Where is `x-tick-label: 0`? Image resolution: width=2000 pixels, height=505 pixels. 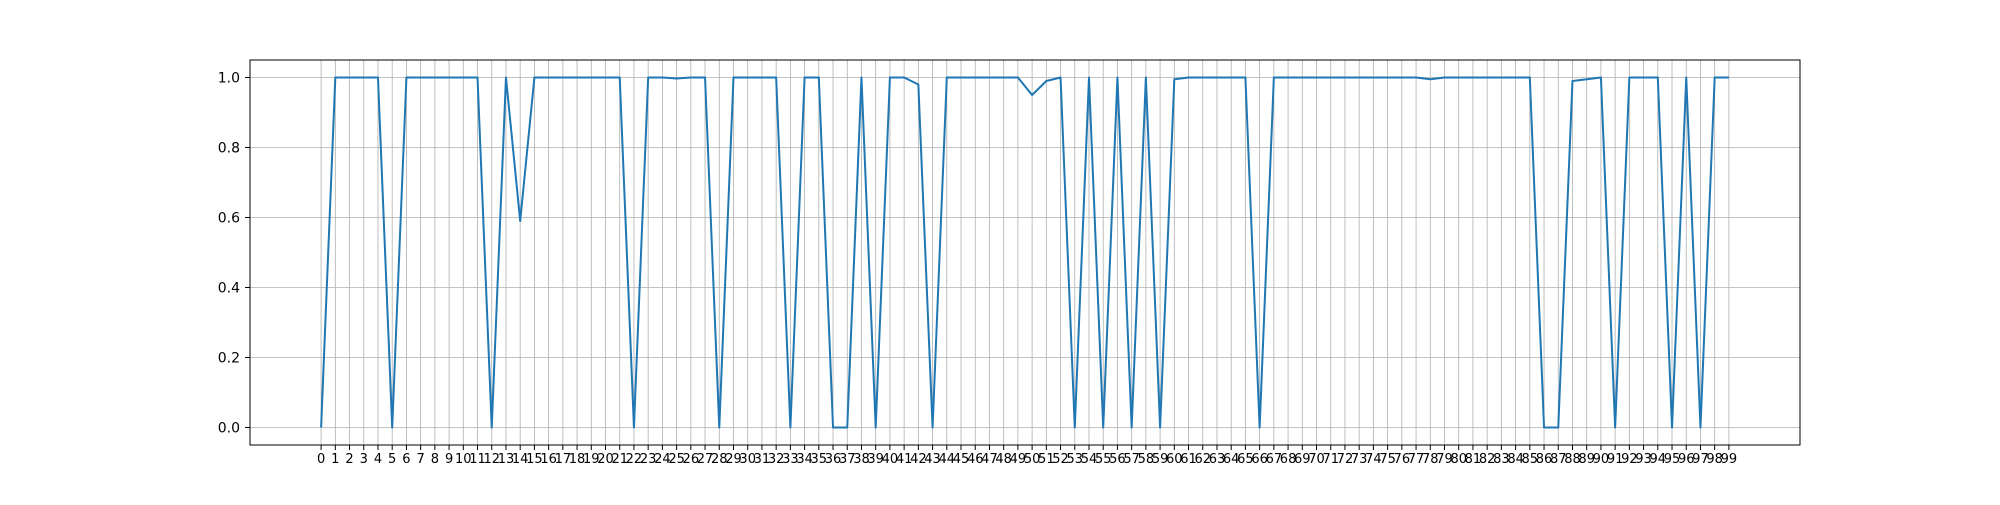 x-tick-label: 0 is located at coordinates (321, 459).